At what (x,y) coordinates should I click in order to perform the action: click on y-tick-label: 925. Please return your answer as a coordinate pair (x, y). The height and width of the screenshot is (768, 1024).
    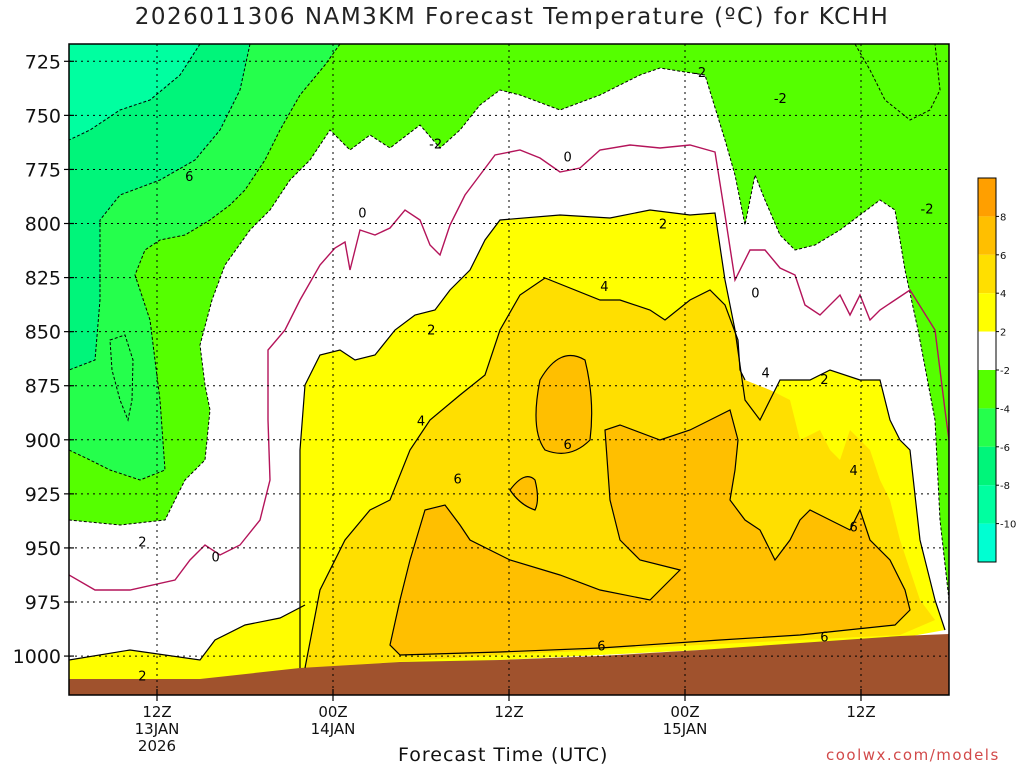
    Looking at the image, I should click on (43, 495).